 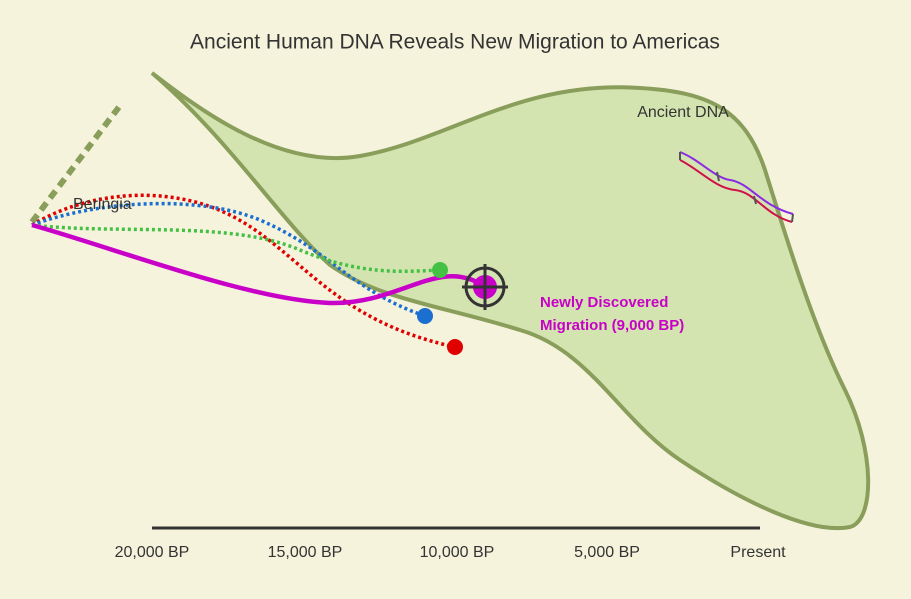 What do you see at coordinates (612, 325) in the screenshot?
I see `annotation-line: Migration (9,000 BP)` at bounding box center [612, 325].